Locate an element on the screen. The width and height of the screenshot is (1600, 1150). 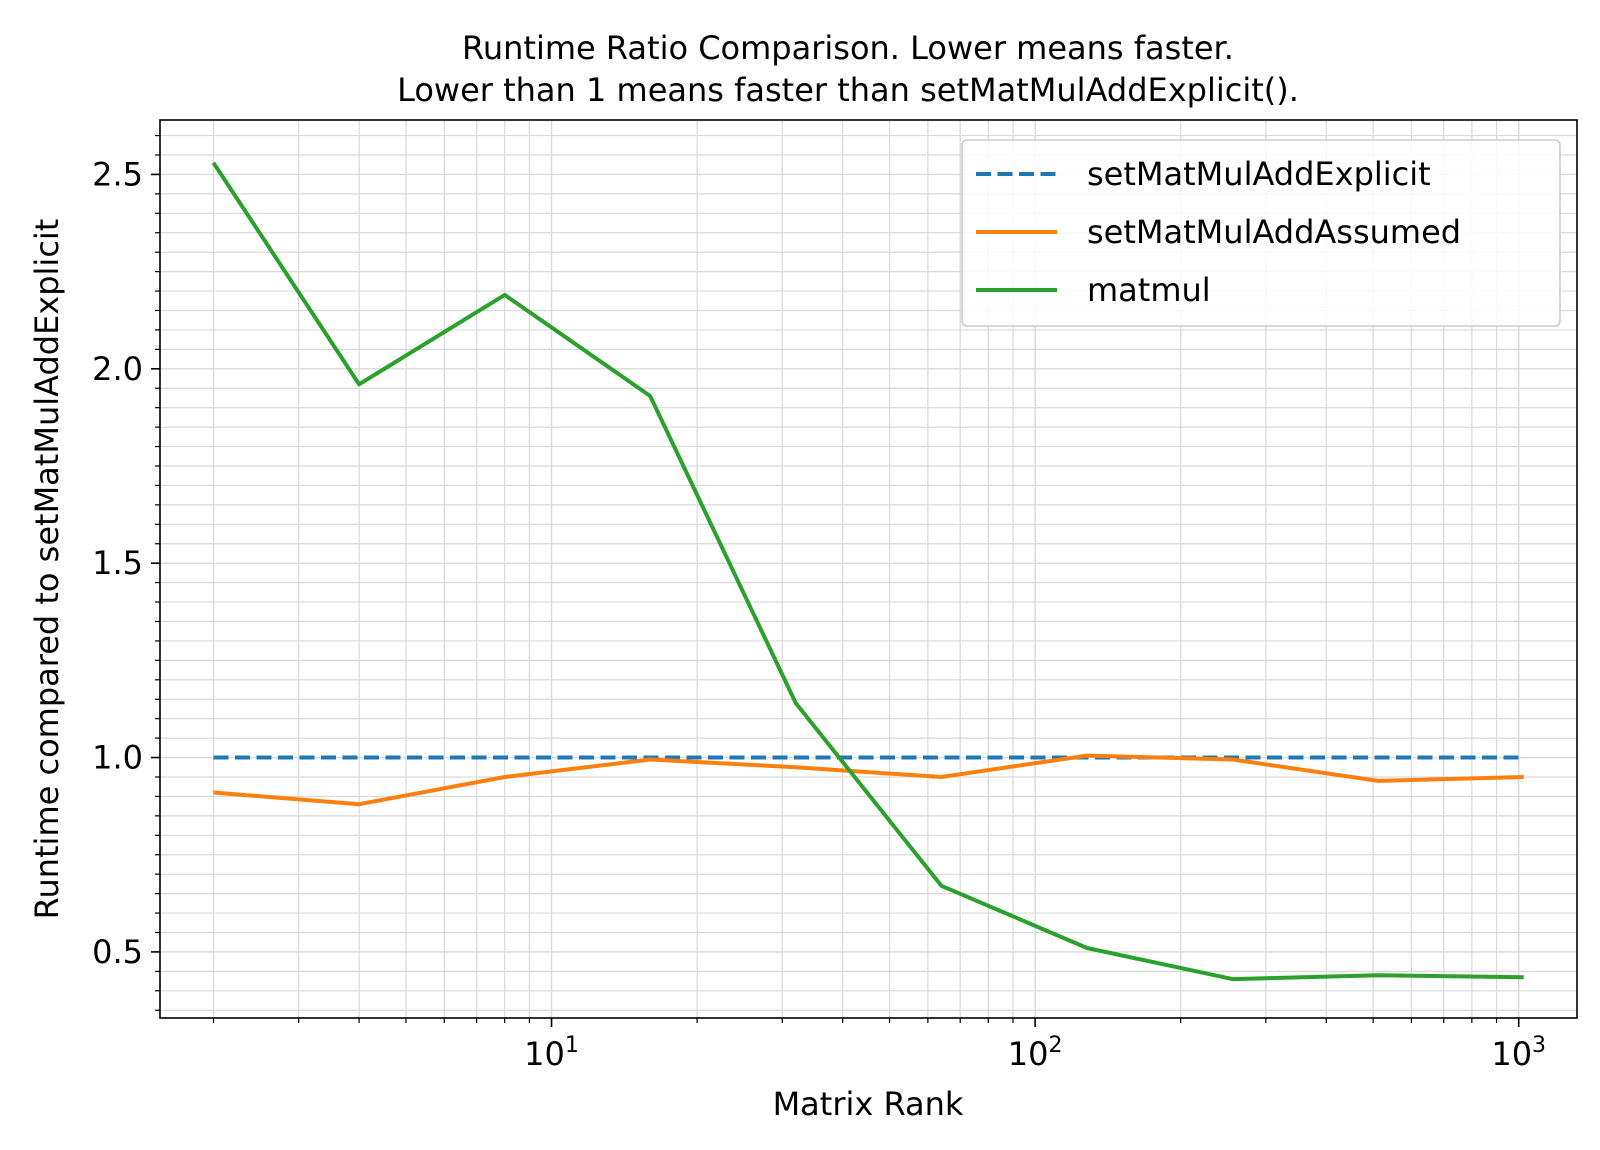
legend-label: matmul is located at coordinates (1149, 290).